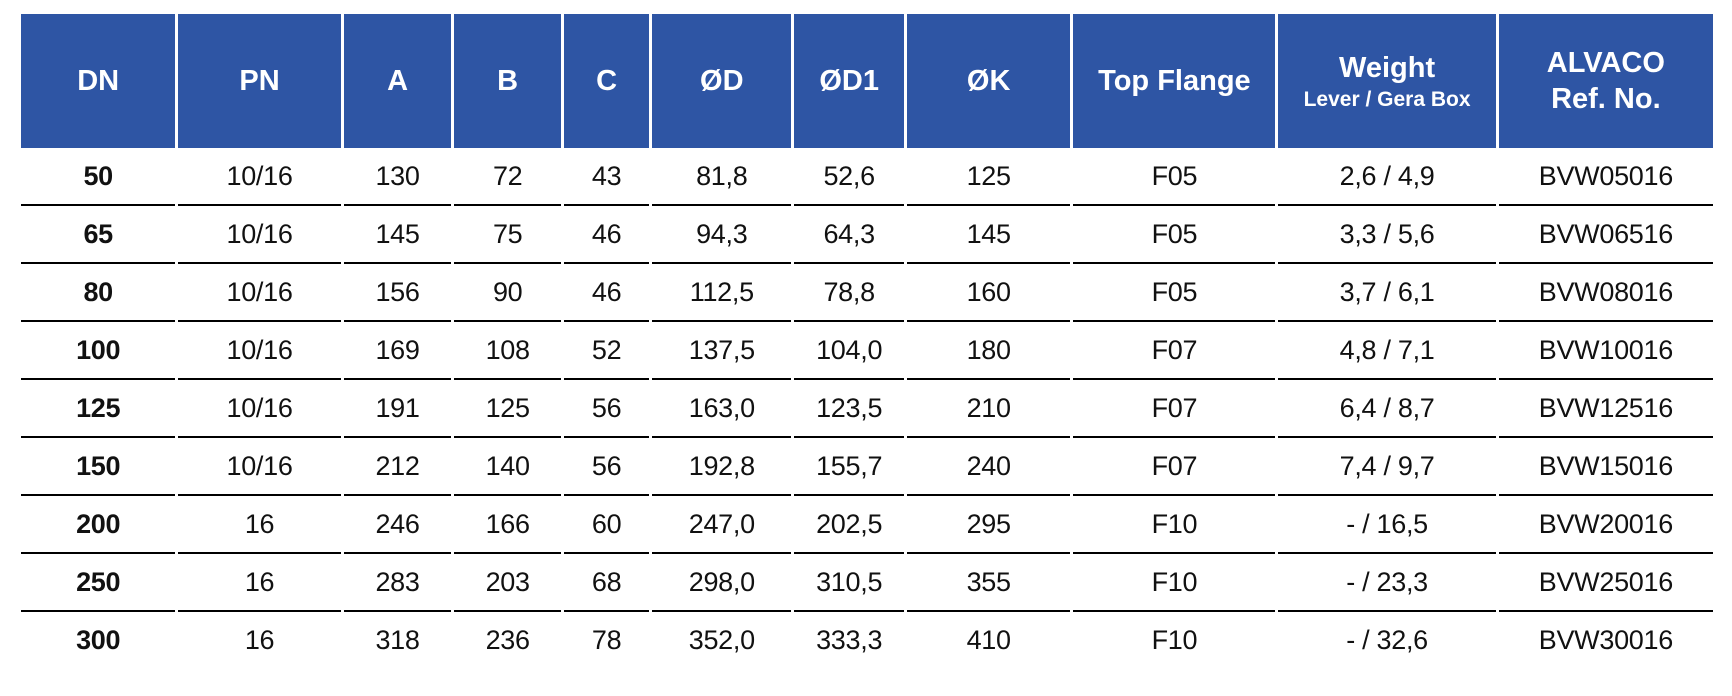 This screenshot has width=1732, height=696. I want to click on cell-dn: 300, so click(98, 640).